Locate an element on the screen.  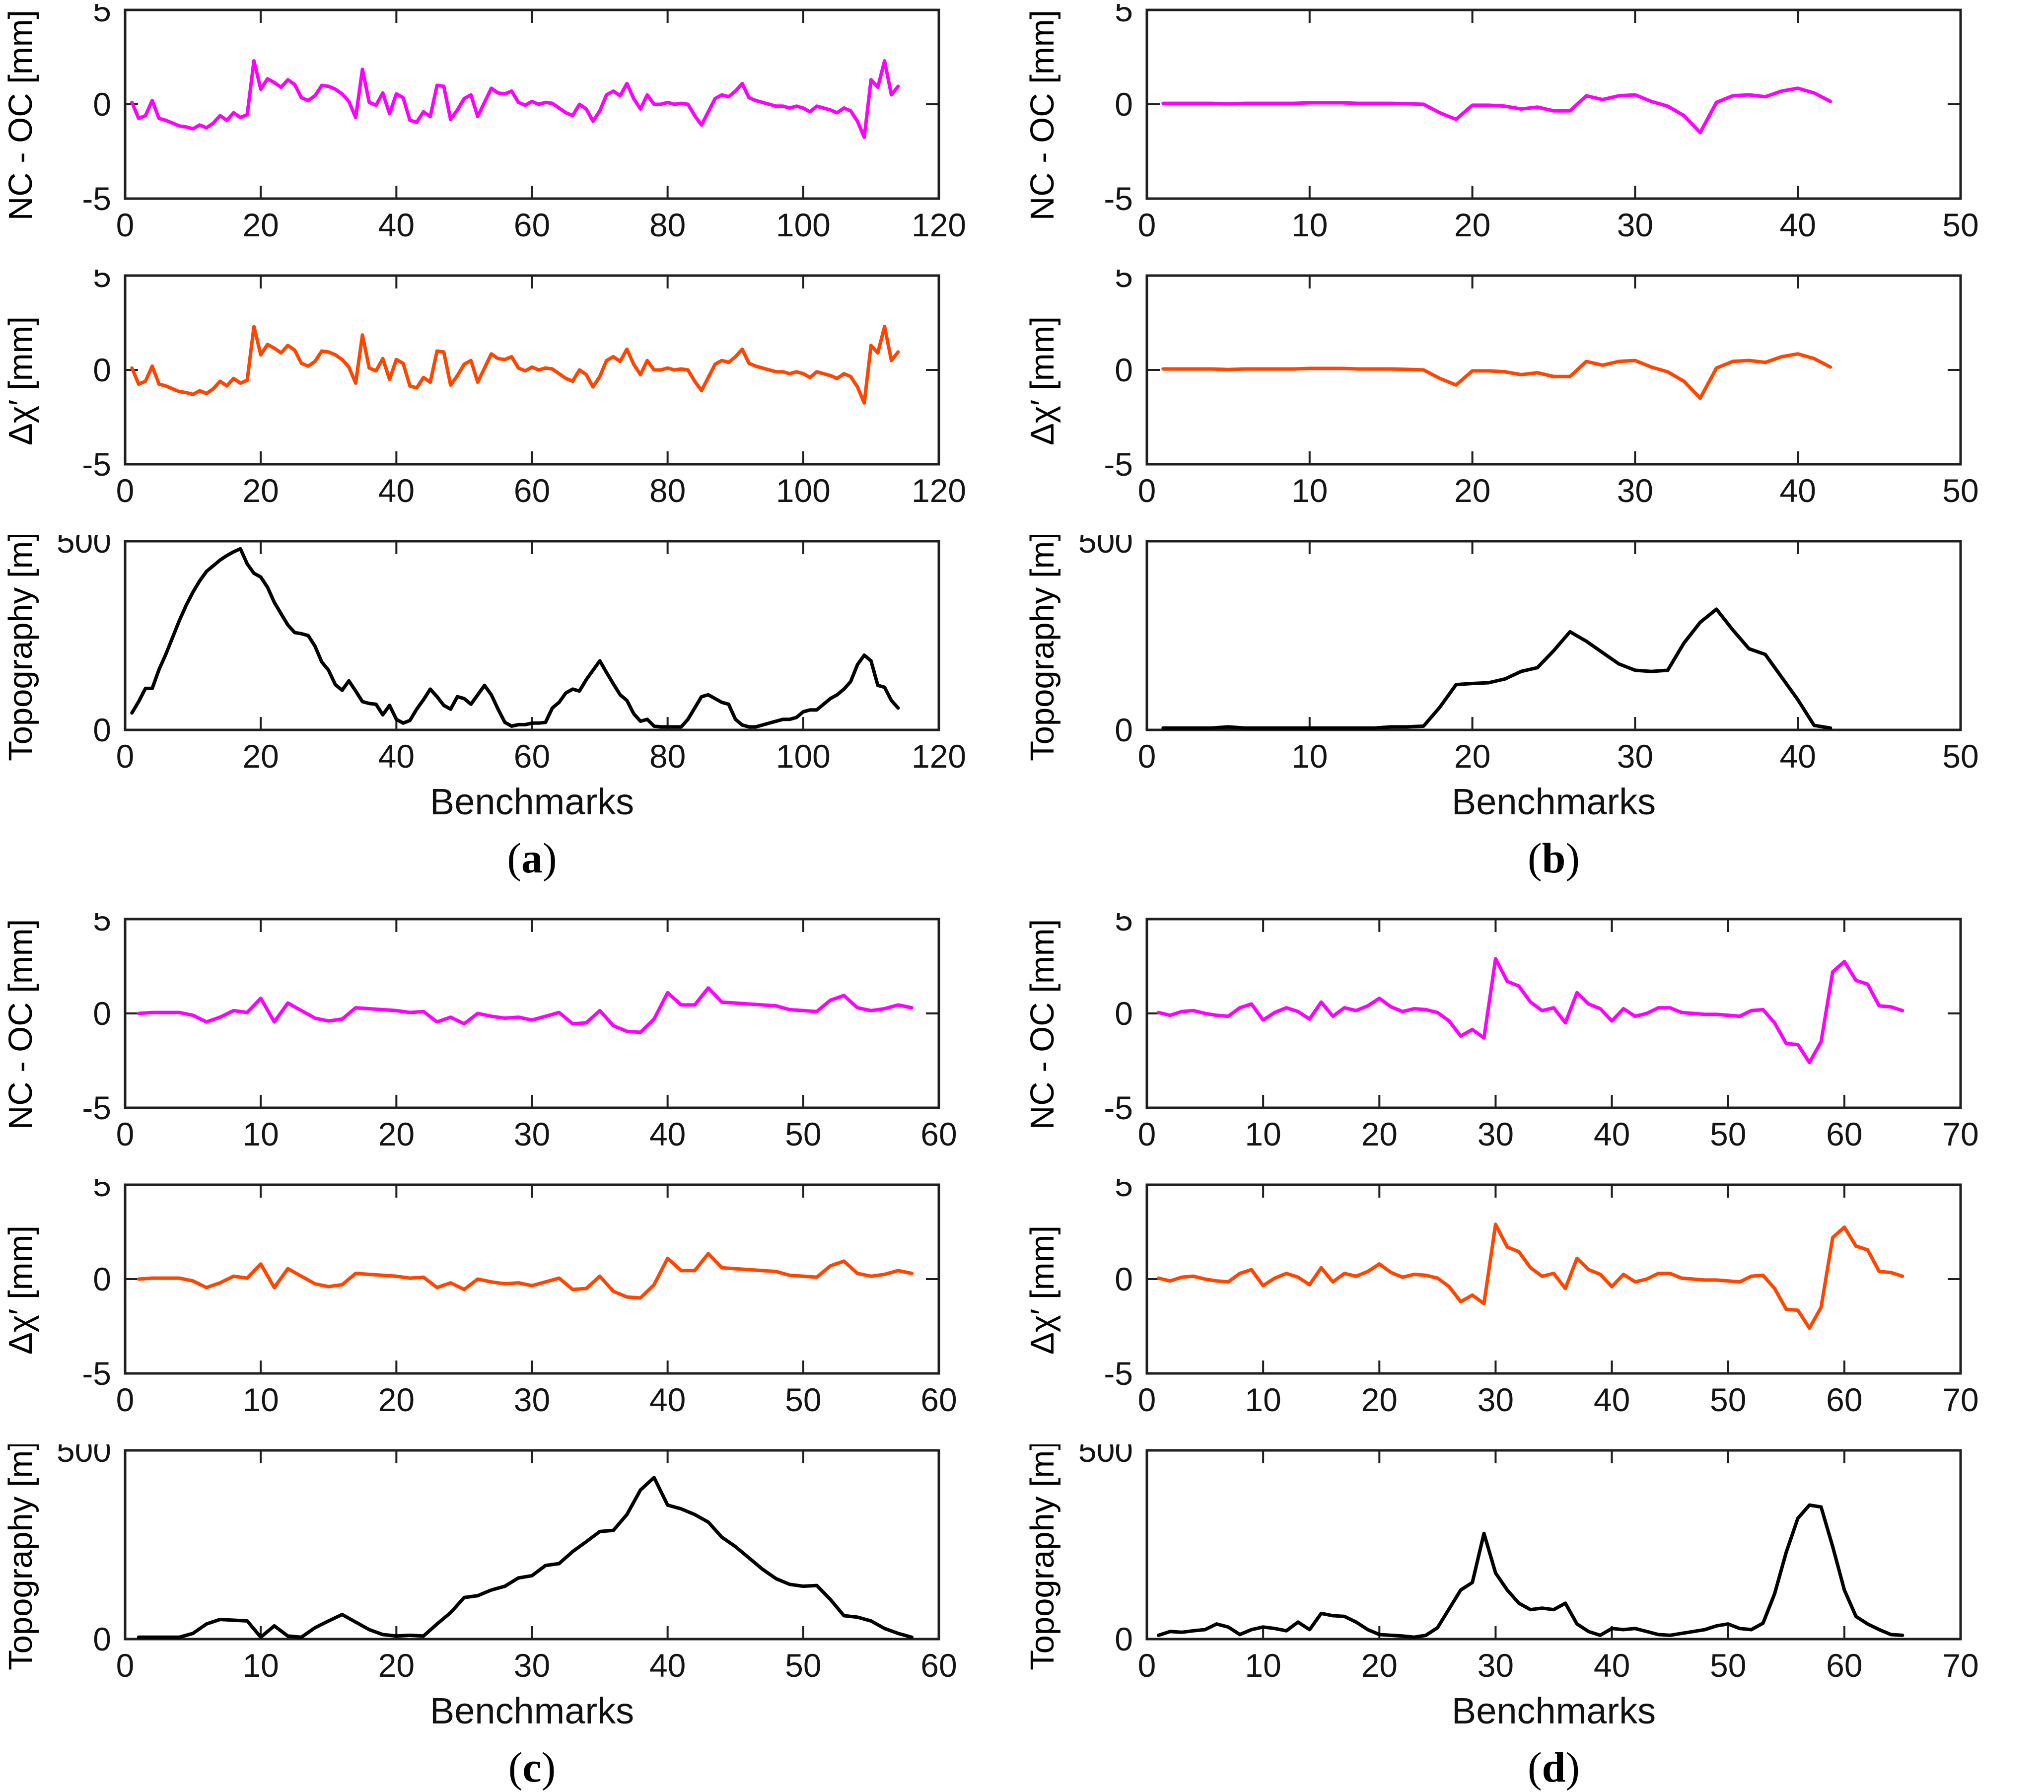
panel-b-caption: (b) is located at coordinates (1554, 858).